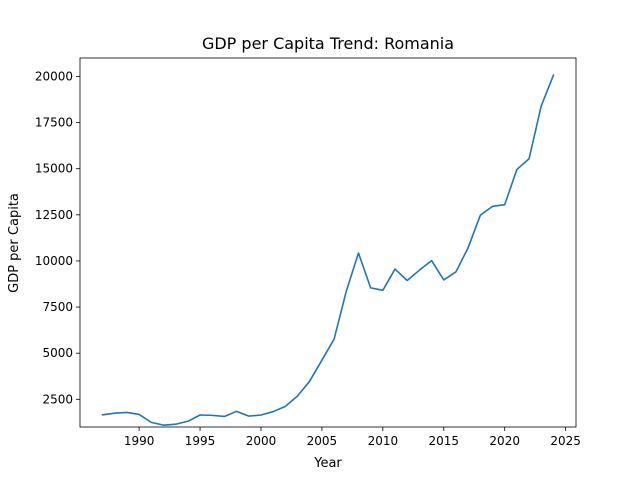 Image resolution: width=640 pixels, height=480 pixels. What do you see at coordinates (54, 261) in the screenshot?
I see `y-tick-label-10000: 10000` at bounding box center [54, 261].